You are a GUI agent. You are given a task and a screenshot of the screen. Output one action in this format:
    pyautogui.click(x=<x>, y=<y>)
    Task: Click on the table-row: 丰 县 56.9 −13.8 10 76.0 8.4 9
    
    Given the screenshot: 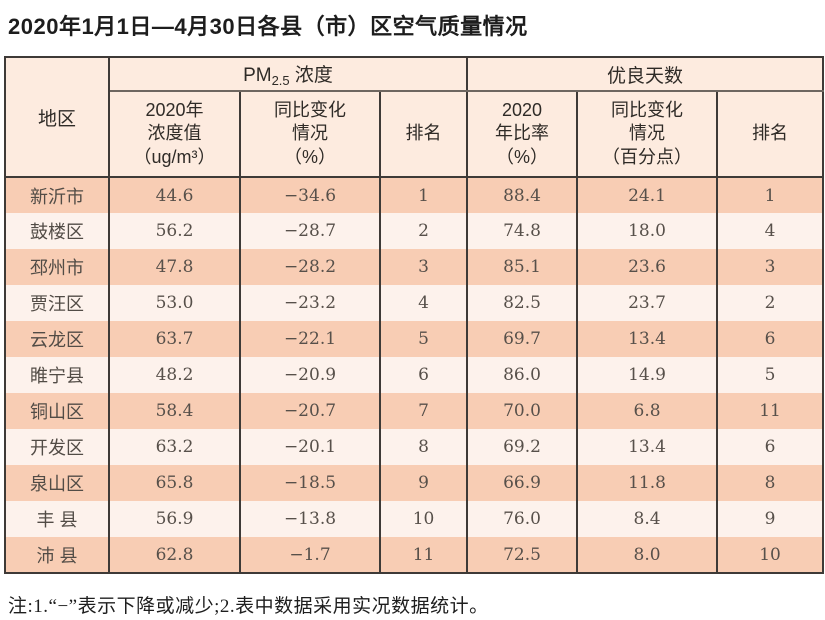 What is the action you would take?
    pyautogui.click(x=414, y=519)
    